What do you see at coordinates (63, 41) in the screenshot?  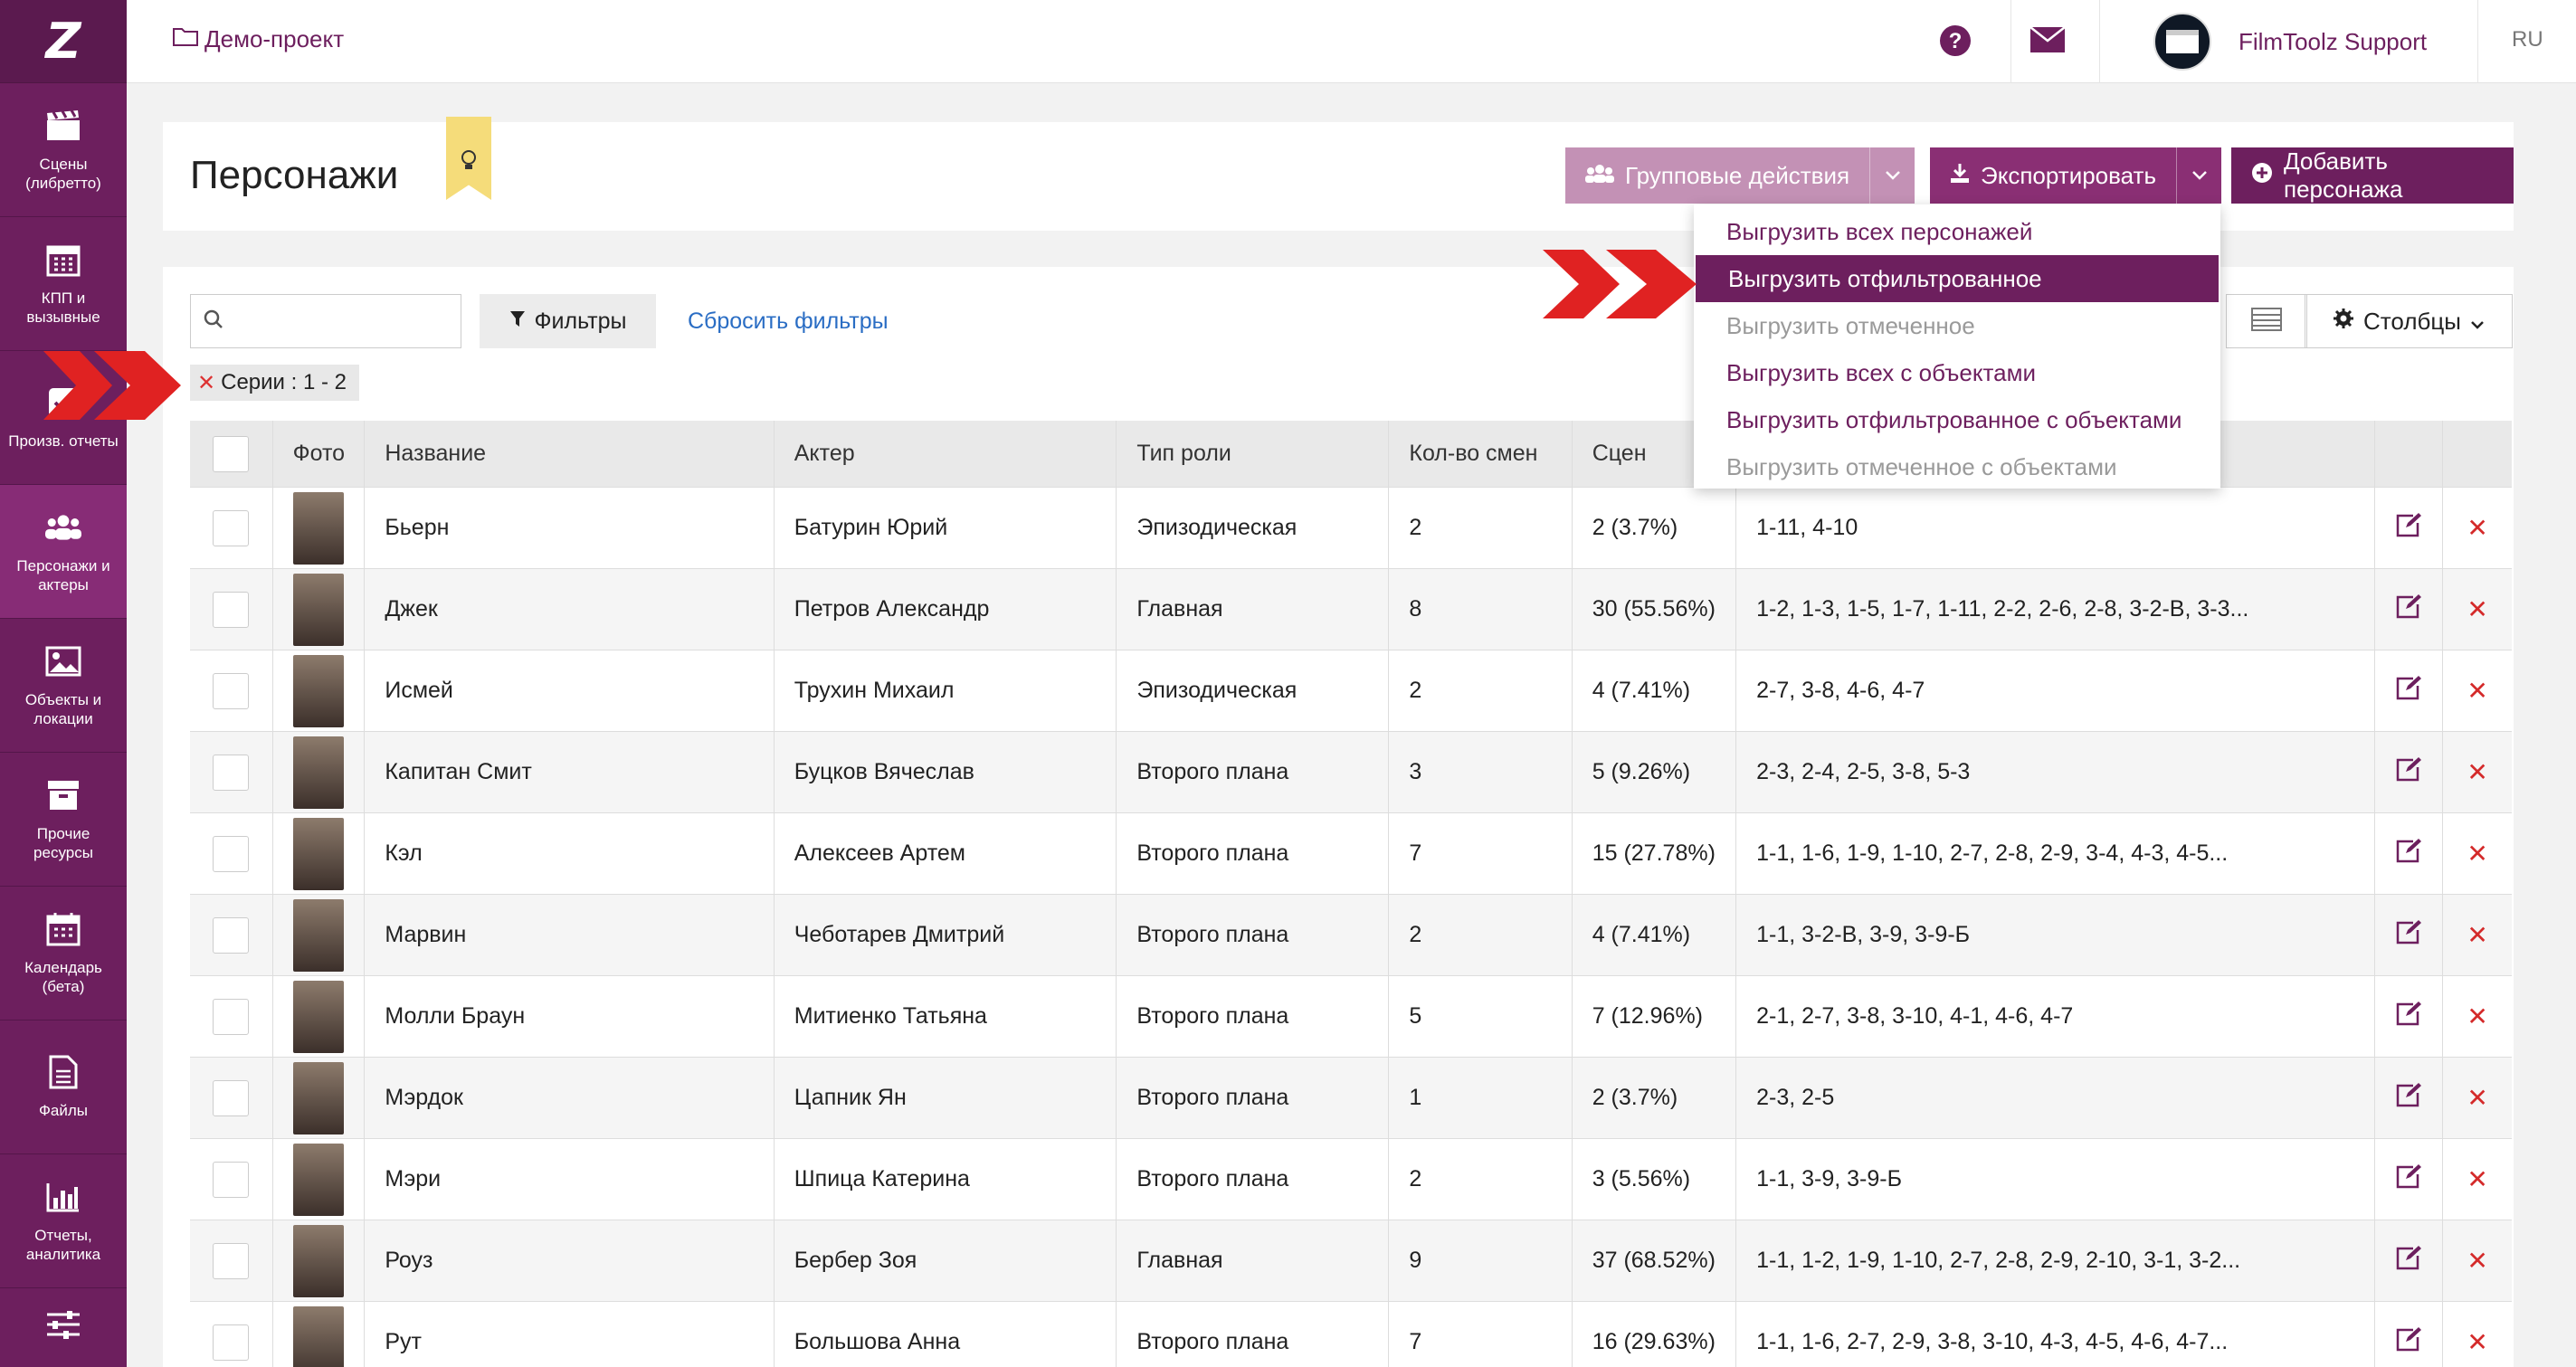 I see `app-logo: Z` at bounding box center [63, 41].